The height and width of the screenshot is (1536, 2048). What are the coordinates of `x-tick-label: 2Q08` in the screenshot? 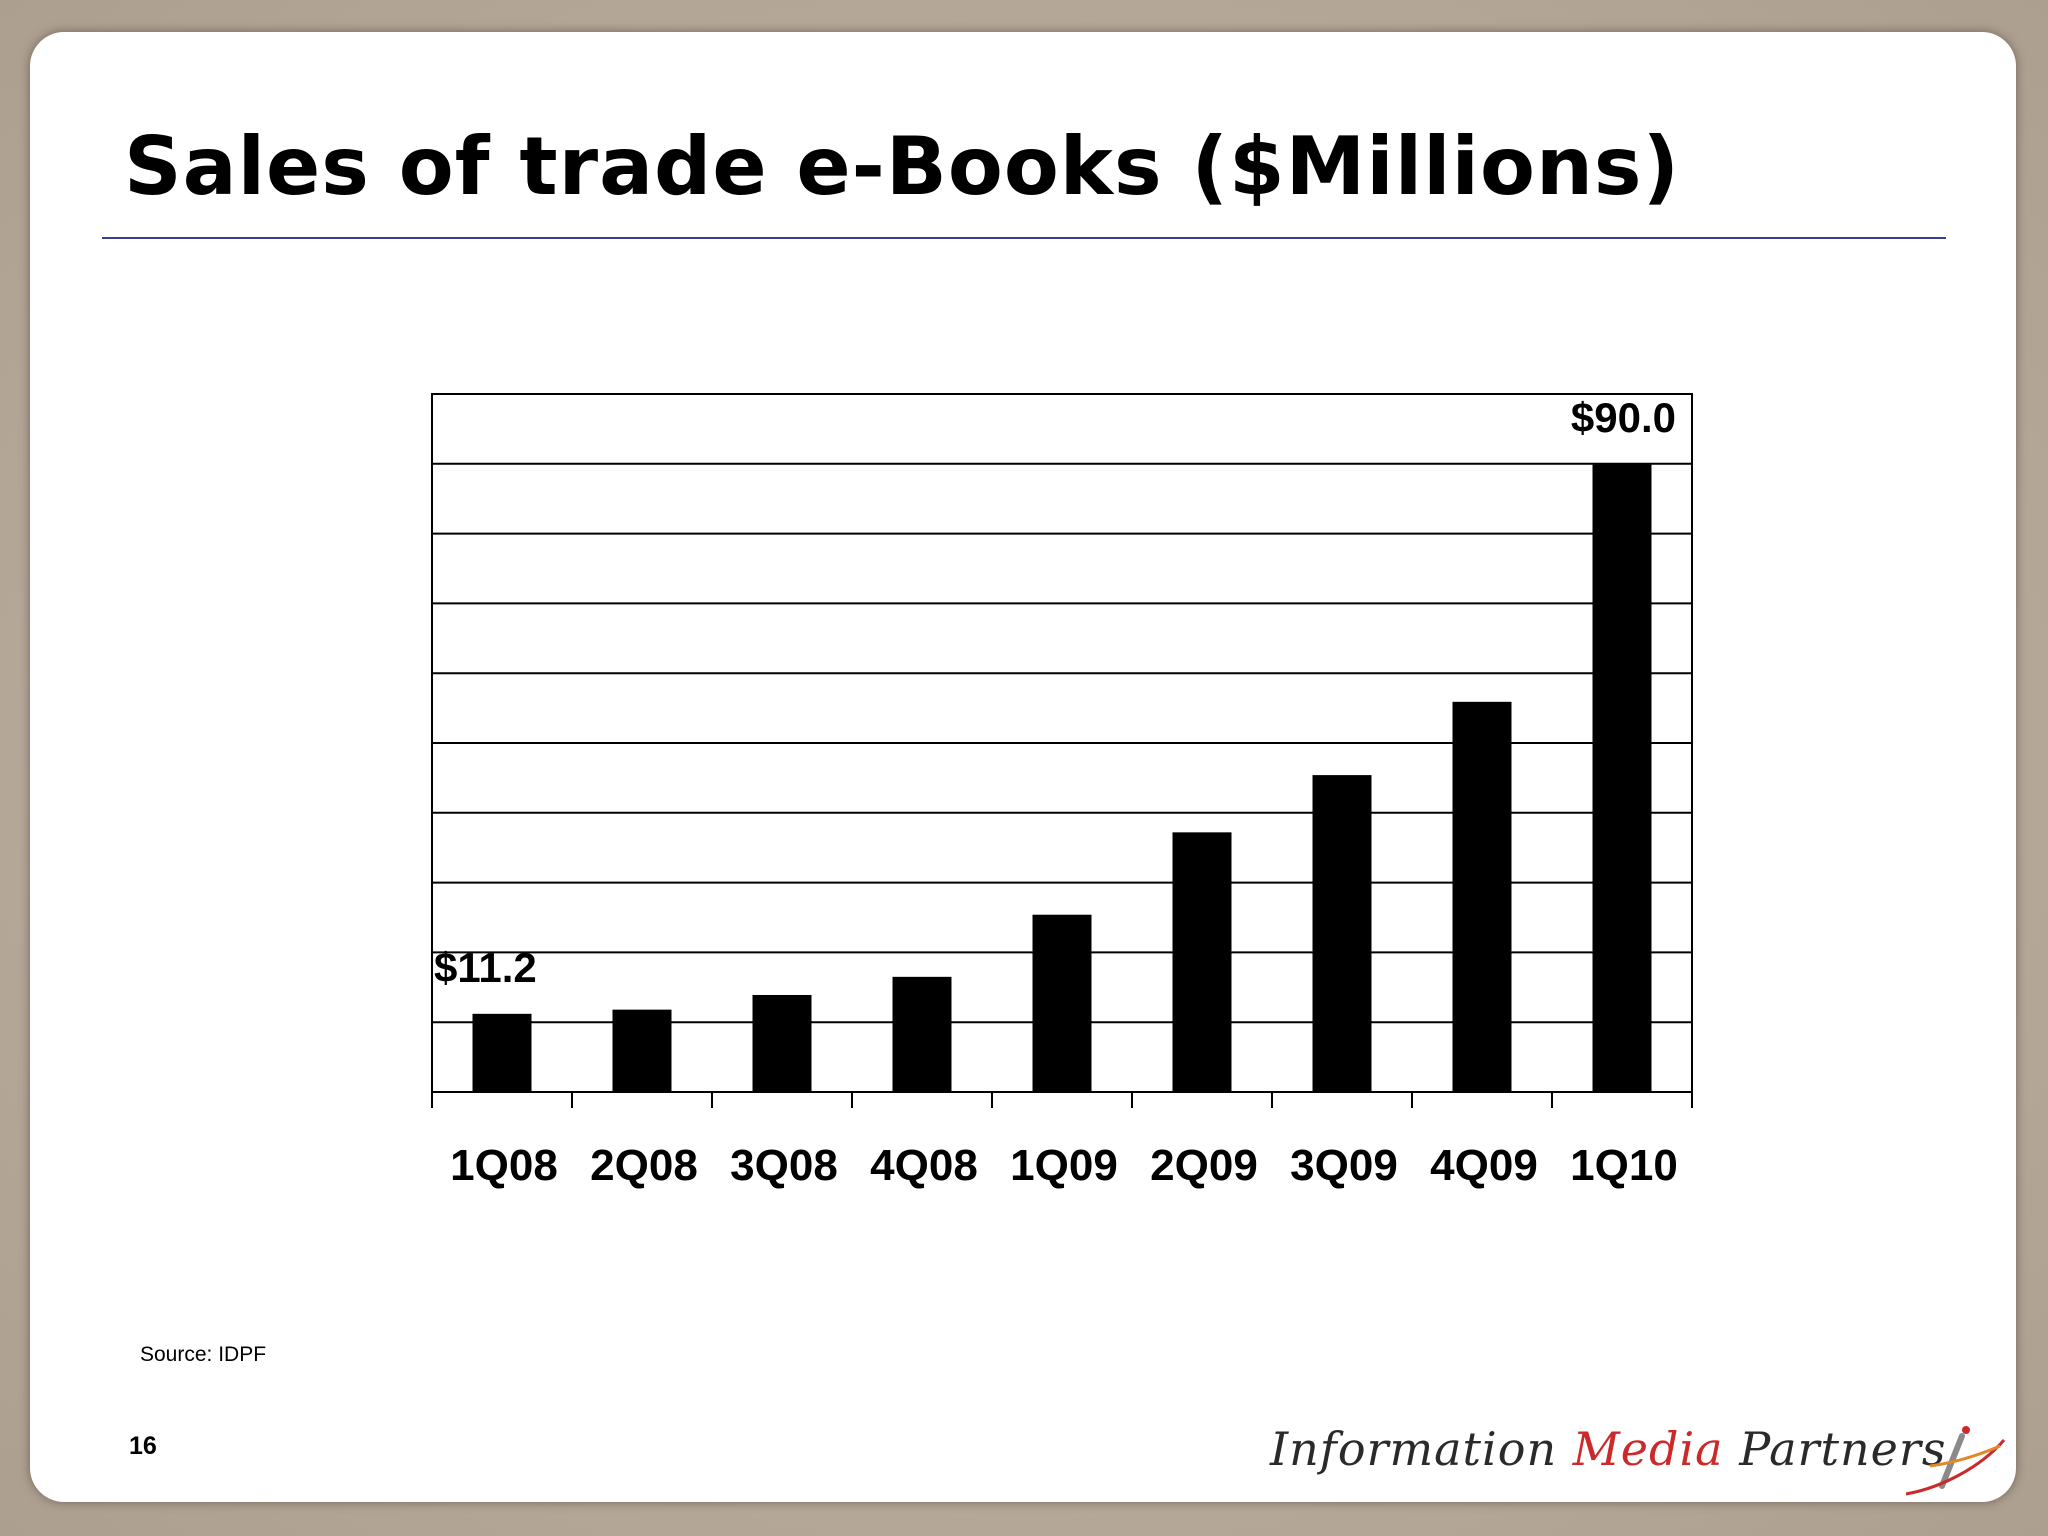 It's located at (644, 1165).